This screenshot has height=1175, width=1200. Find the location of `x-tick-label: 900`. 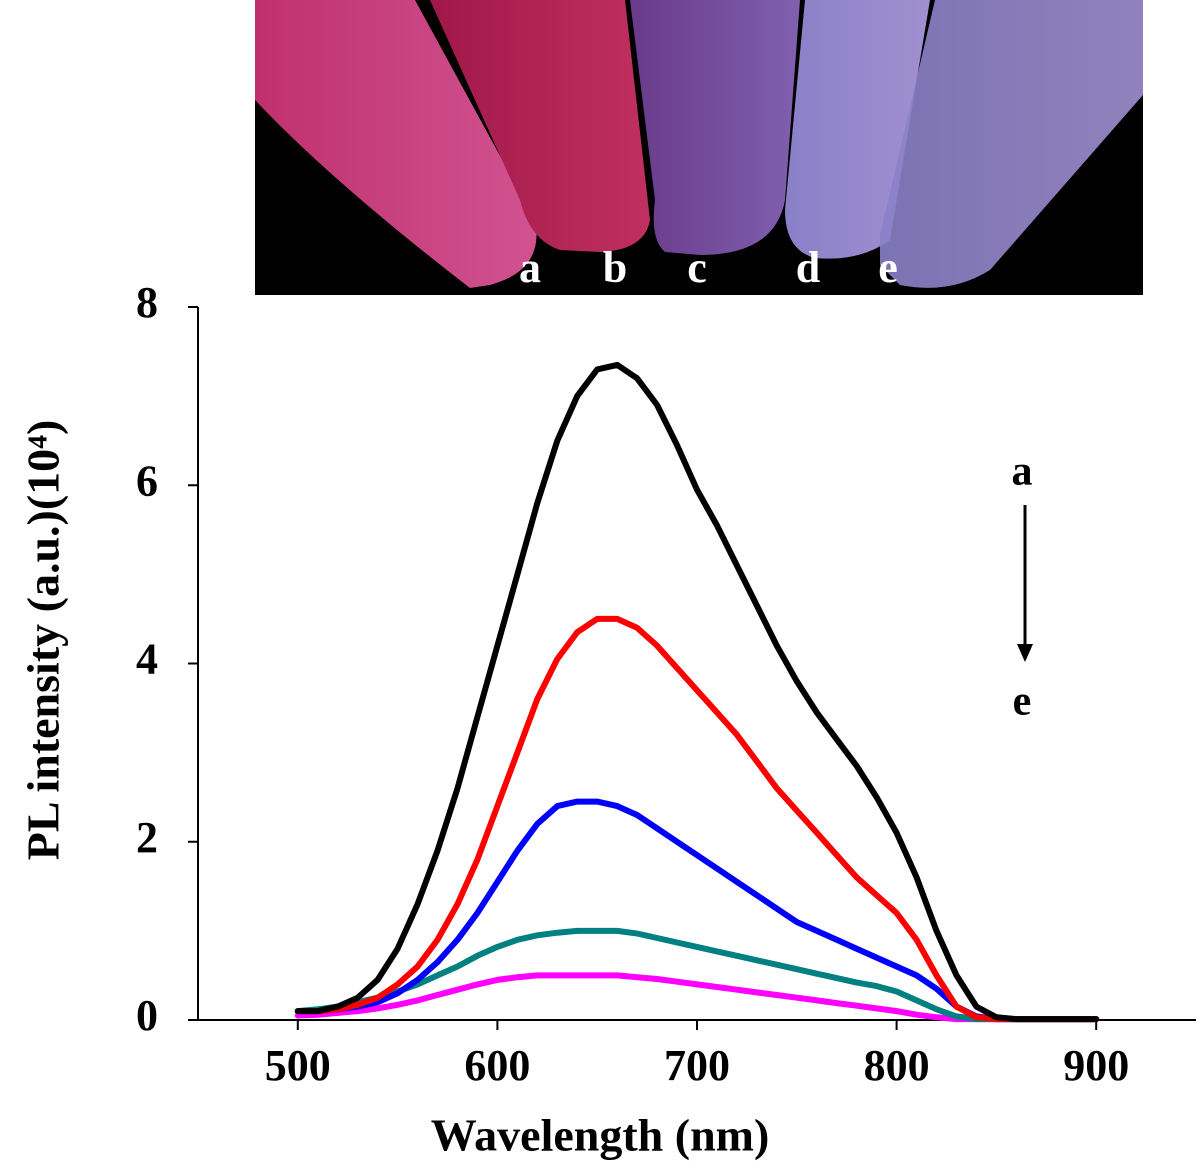

x-tick-label: 900 is located at coordinates (1096, 1065).